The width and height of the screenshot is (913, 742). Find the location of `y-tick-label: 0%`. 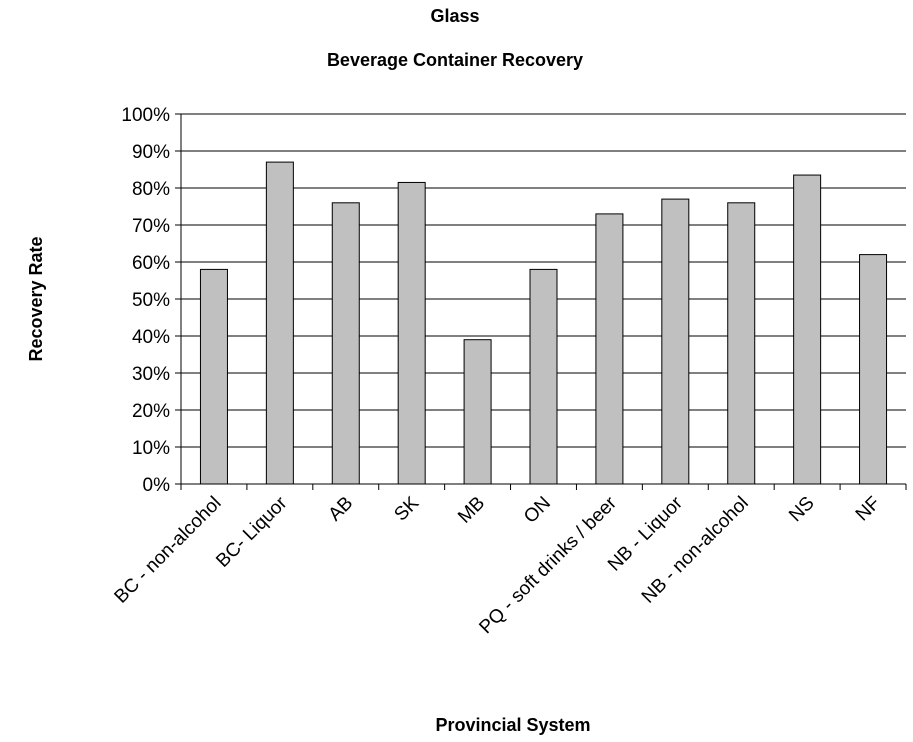

y-tick-label: 0% is located at coordinates (157, 485).